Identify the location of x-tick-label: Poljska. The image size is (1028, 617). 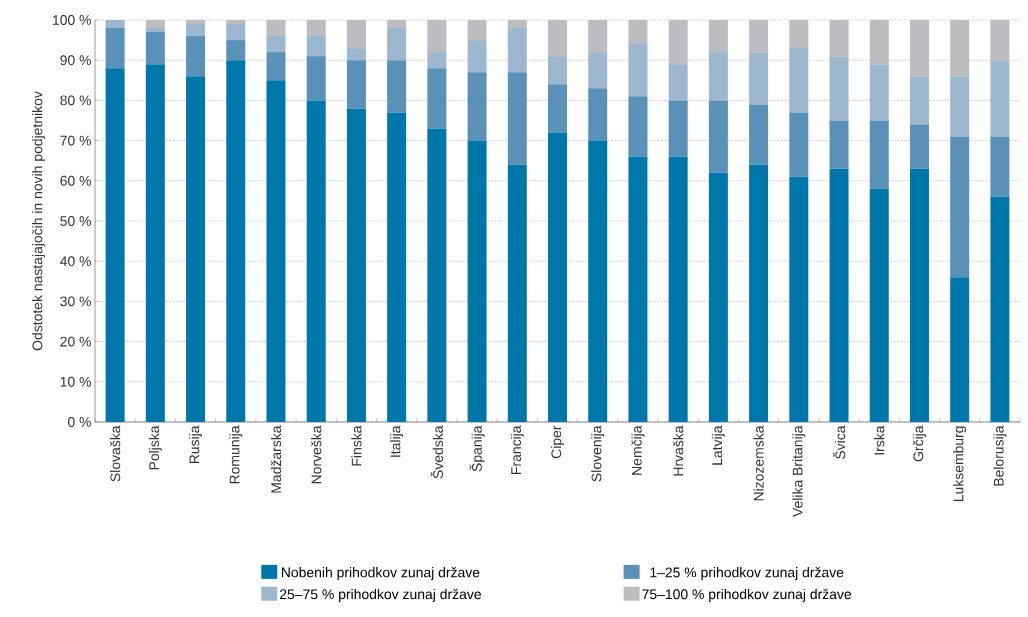
(155, 447).